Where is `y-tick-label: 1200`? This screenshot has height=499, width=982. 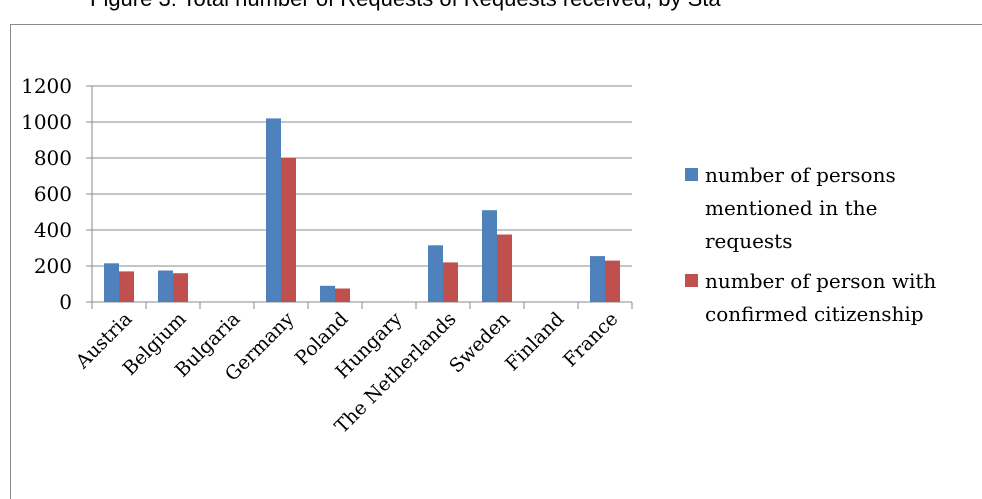
y-tick-label: 1200 is located at coordinates (46, 86).